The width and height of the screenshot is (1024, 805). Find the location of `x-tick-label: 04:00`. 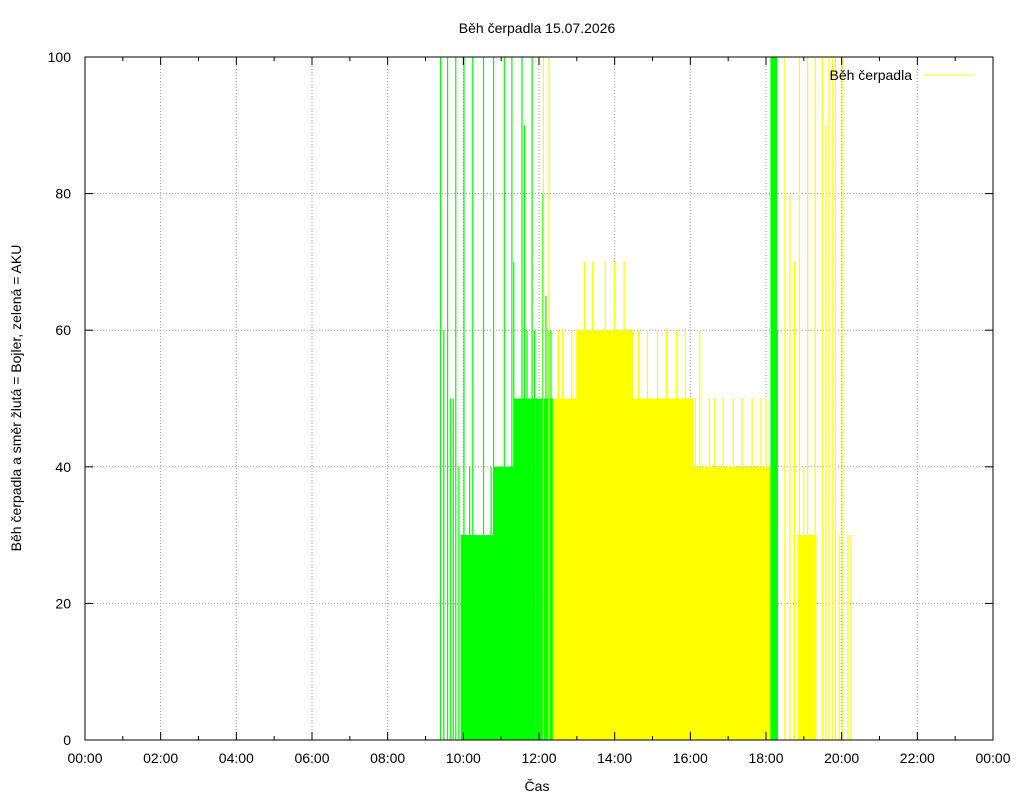

x-tick-label: 04:00 is located at coordinates (236, 758).